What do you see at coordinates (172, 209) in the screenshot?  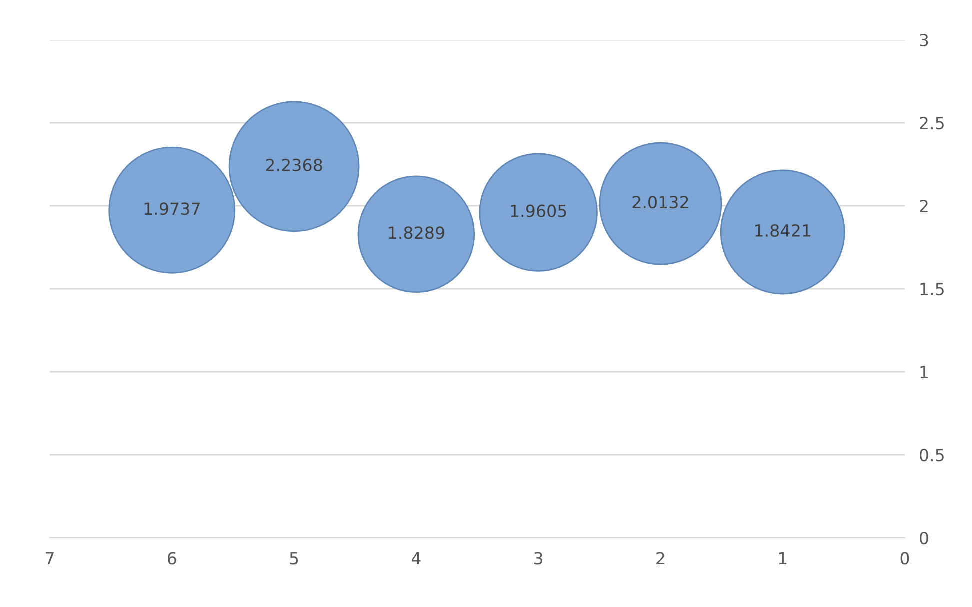 I see `data-label: 1.9737` at bounding box center [172, 209].